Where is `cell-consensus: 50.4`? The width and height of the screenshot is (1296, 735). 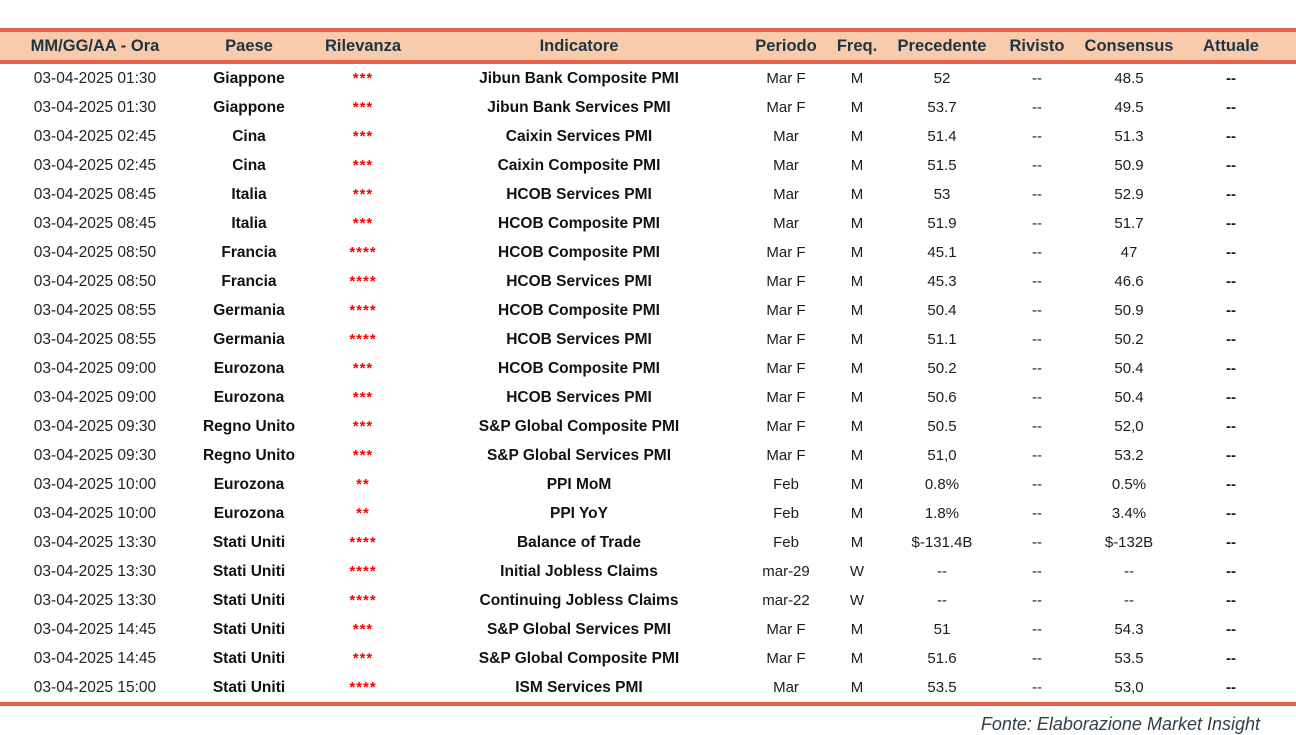 cell-consensus: 50.4 is located at coordinates (1129, 397).